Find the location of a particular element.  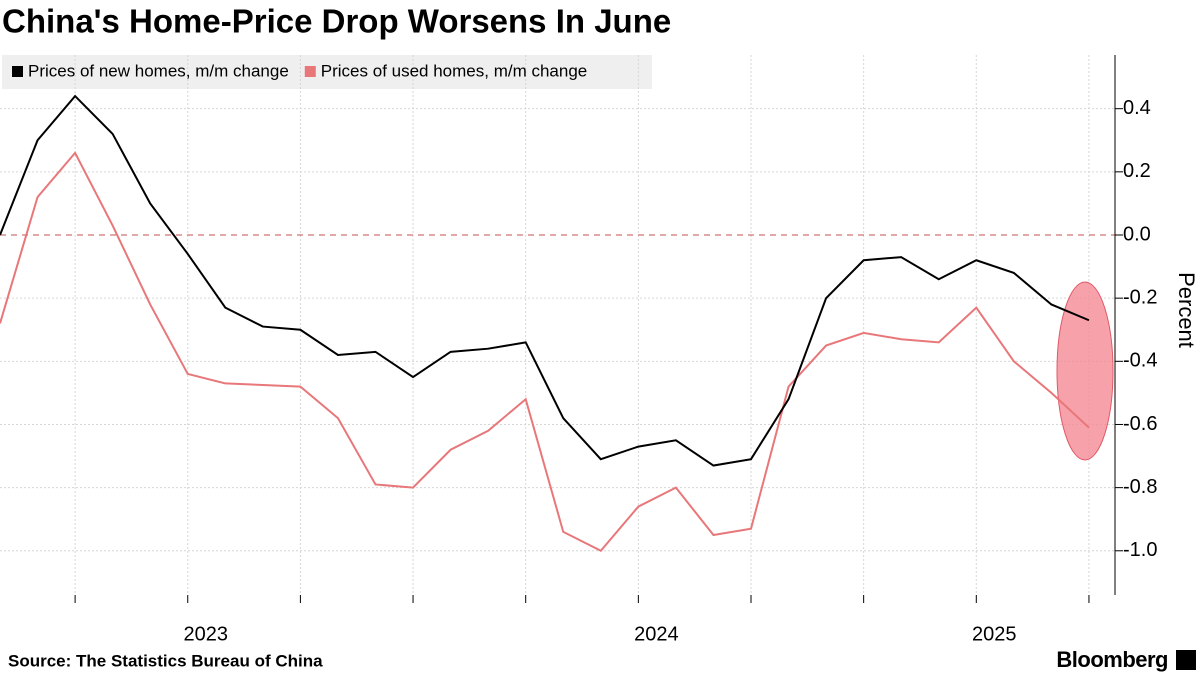

y-tick-label: -1.0 is located at coordinates (1140, 550).